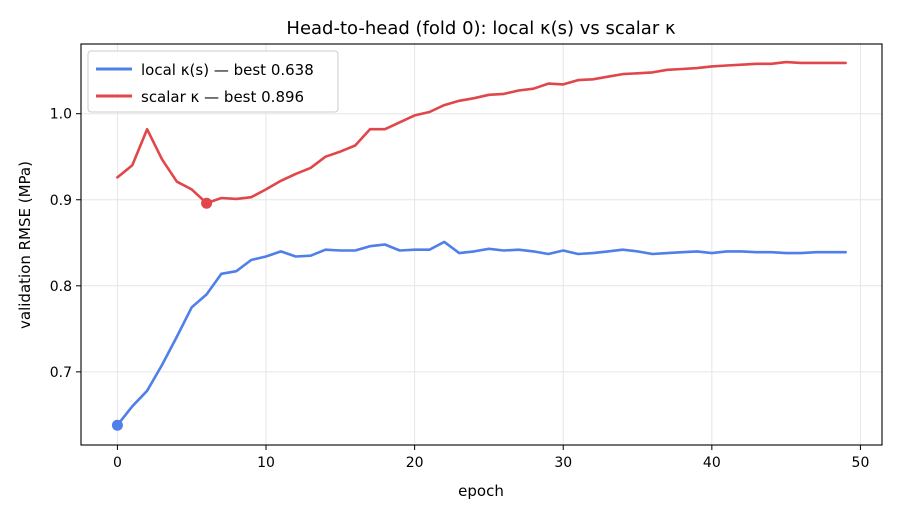 This screenshot has width=900, height=520. What do you see at coordinates (61, 287) in the screenshot?
I see `y-tick-label: 0.8` at bounding box center [61, 287].